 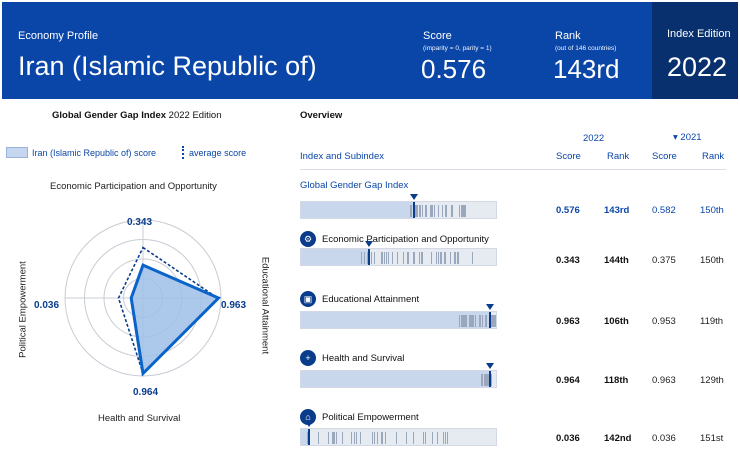 I want to click on rank-2021: 150th, so click(x=712, y=210).